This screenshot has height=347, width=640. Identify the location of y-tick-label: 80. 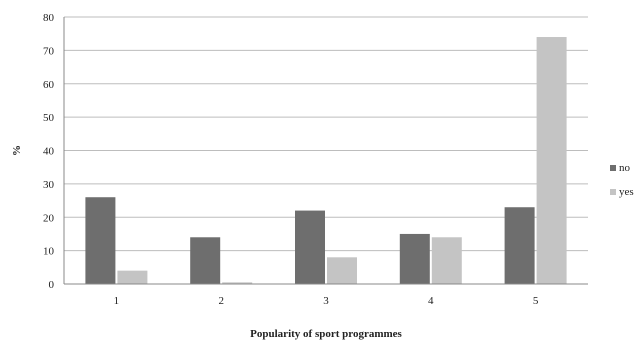
(49, 18).